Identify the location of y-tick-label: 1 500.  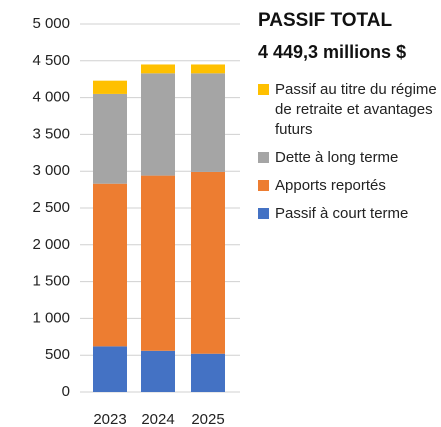
(51, 281).